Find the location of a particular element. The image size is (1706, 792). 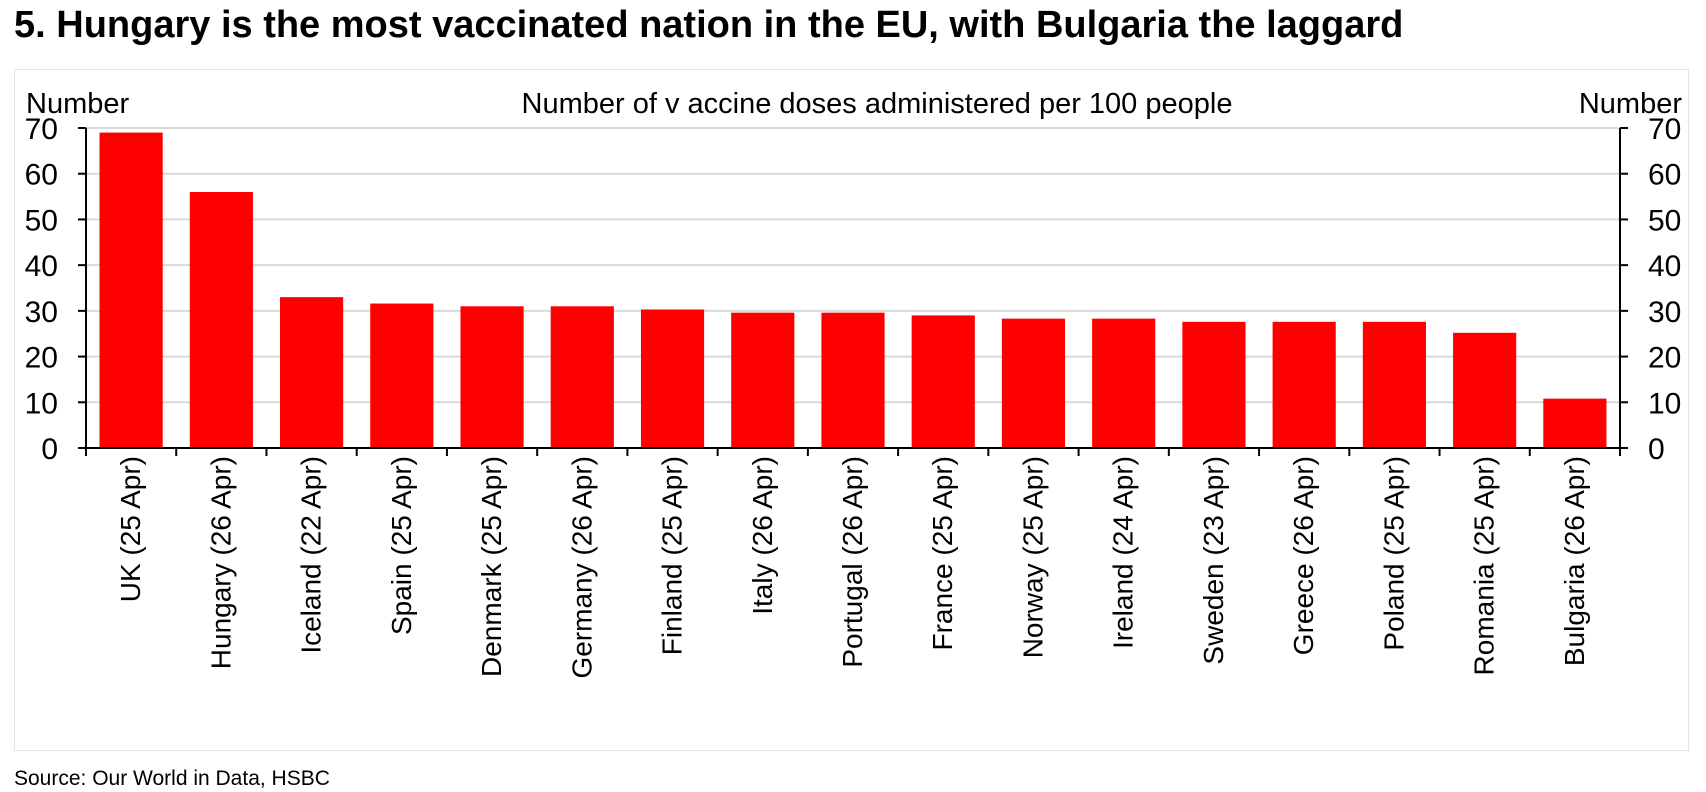

y-axis-label-right: Number is located at coordinates (1630, 104).